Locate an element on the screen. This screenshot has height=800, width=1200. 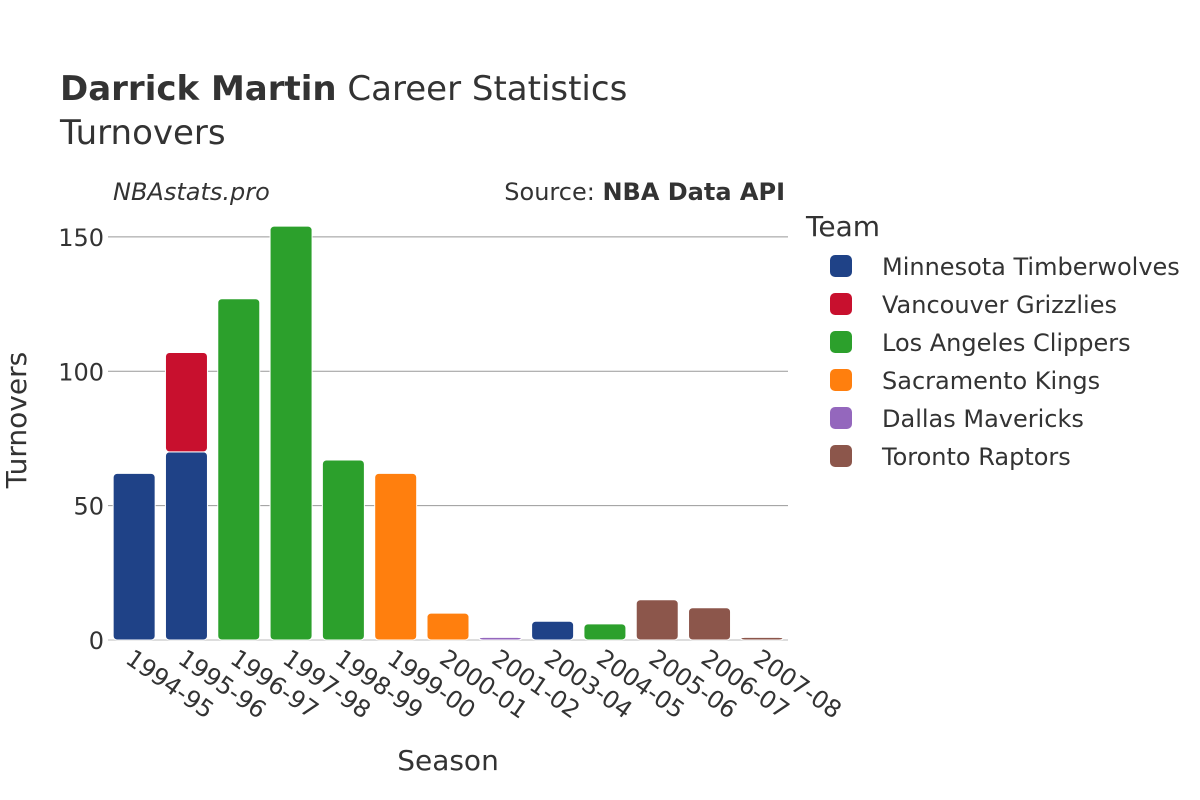
legend-label: Minnesota Timberwolves is located at coordinates (1031, 267).